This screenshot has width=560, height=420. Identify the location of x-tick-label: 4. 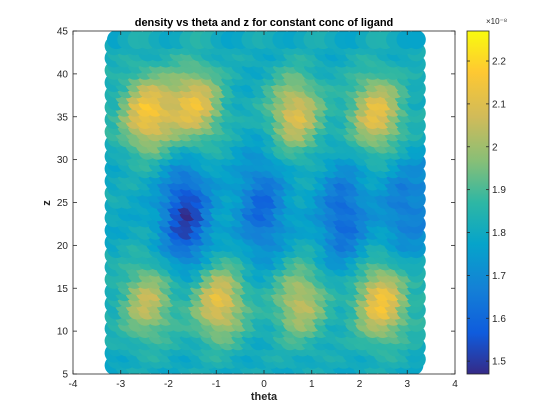
(455, 384).